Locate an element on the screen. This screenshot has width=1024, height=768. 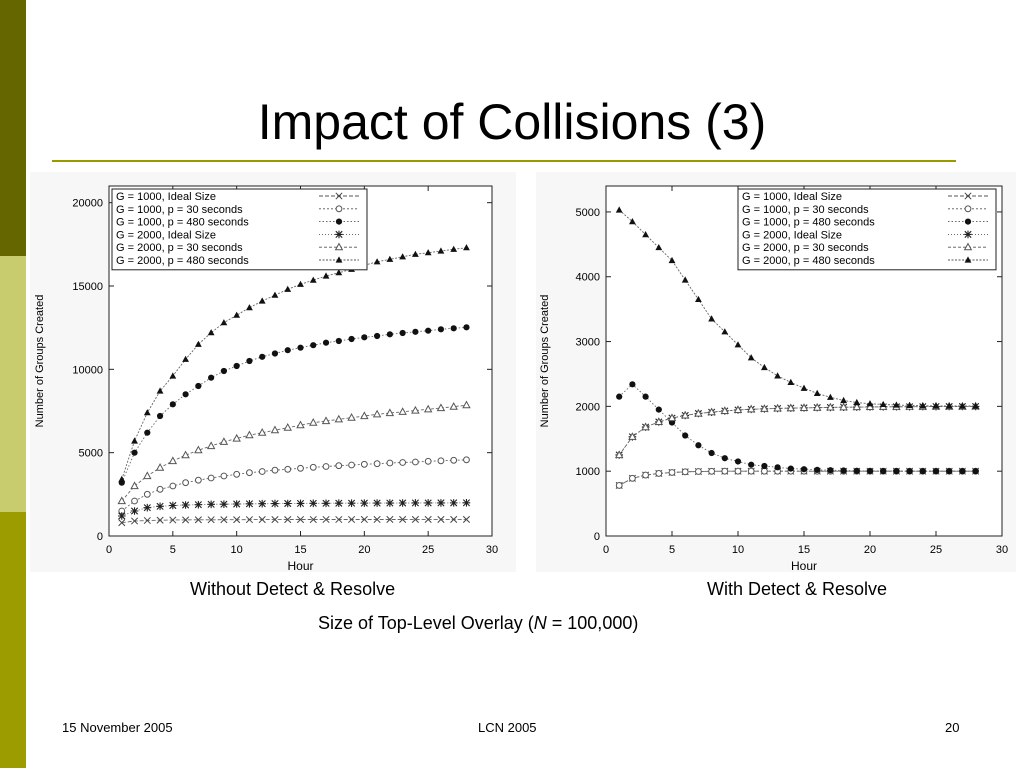
y-tick-label: 4000 is located at coordinates (588, 278).